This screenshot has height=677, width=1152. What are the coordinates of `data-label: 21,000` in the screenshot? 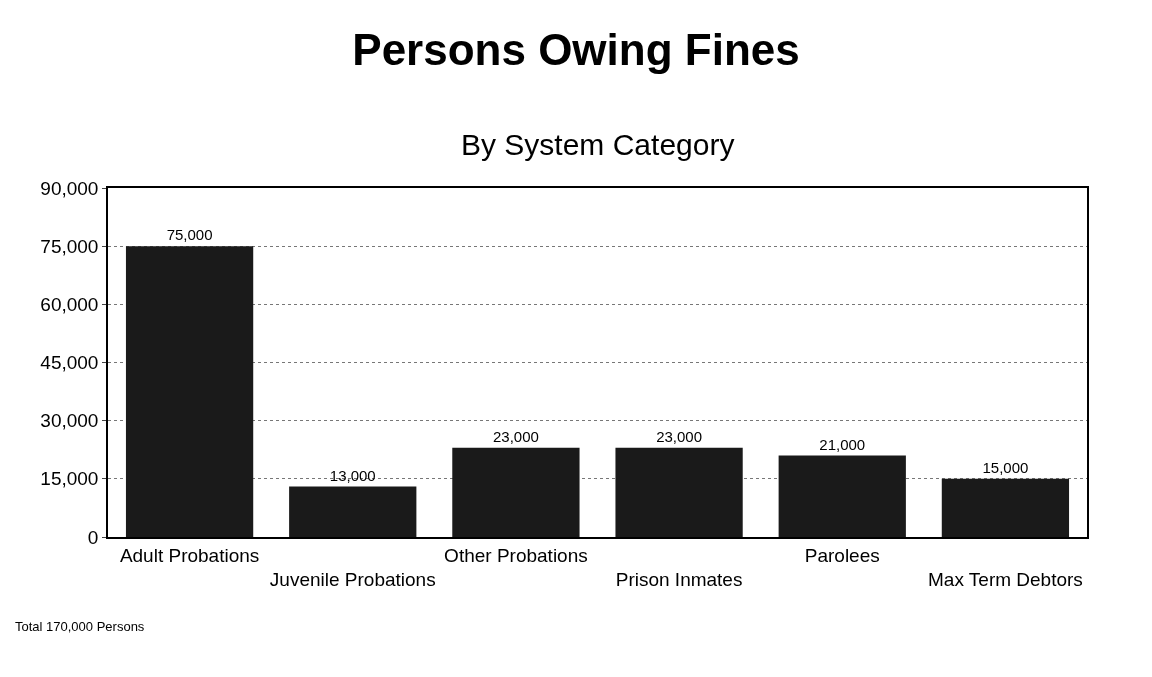 It's located at (842, 444).